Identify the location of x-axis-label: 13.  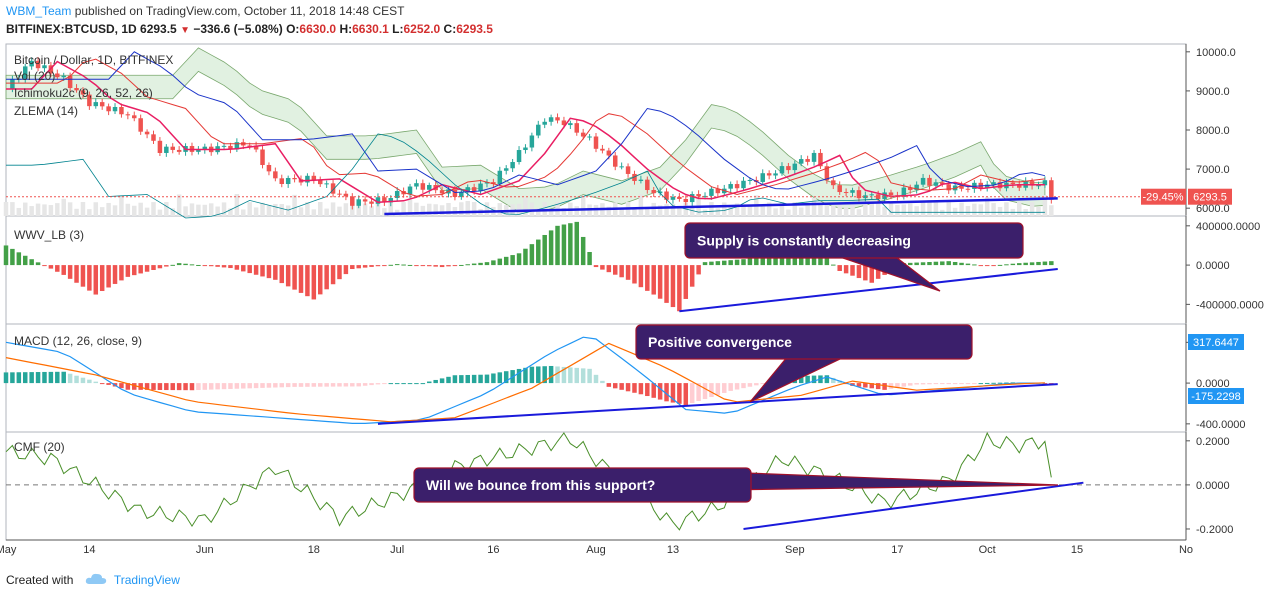
(673, 550).